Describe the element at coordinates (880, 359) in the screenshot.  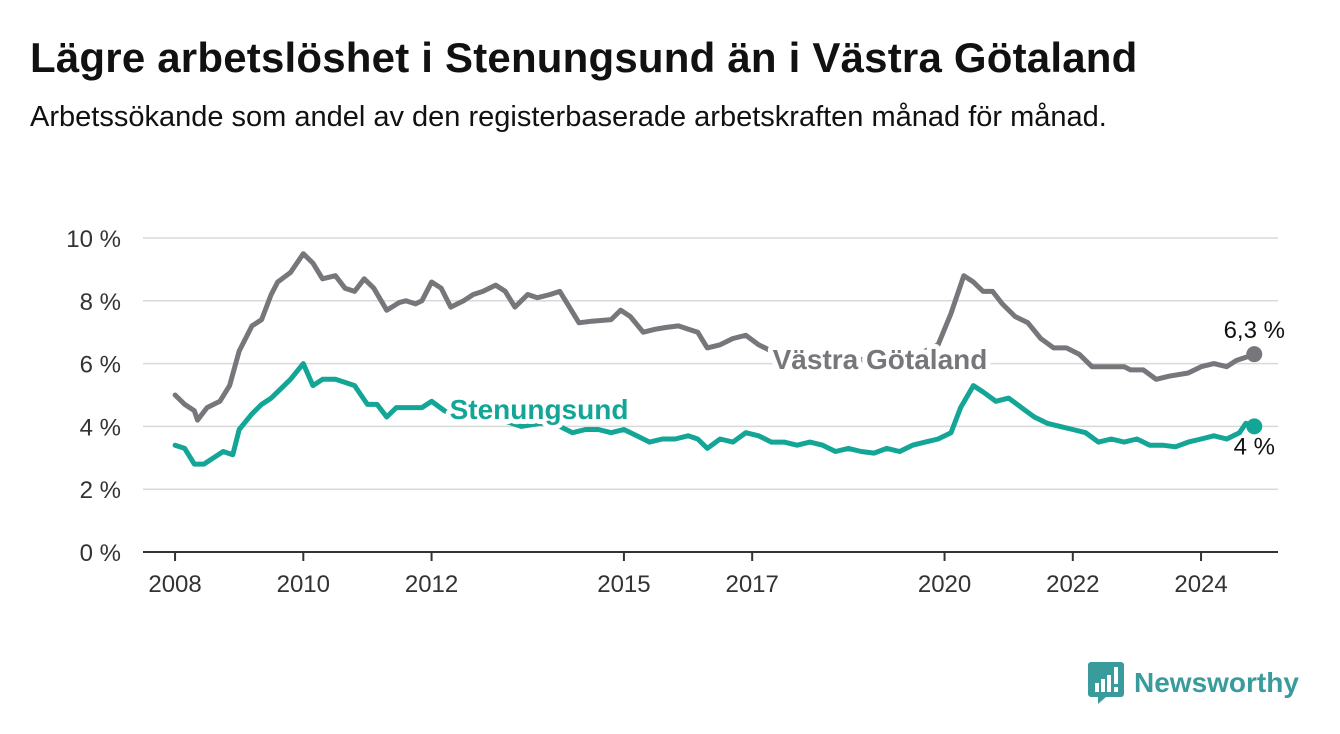
I see `series-label: Västra Götaland` at that location.